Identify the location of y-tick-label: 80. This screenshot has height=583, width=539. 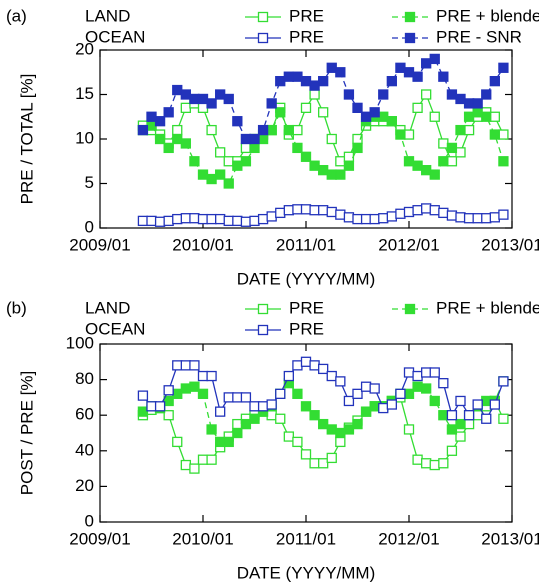
(84, 378).